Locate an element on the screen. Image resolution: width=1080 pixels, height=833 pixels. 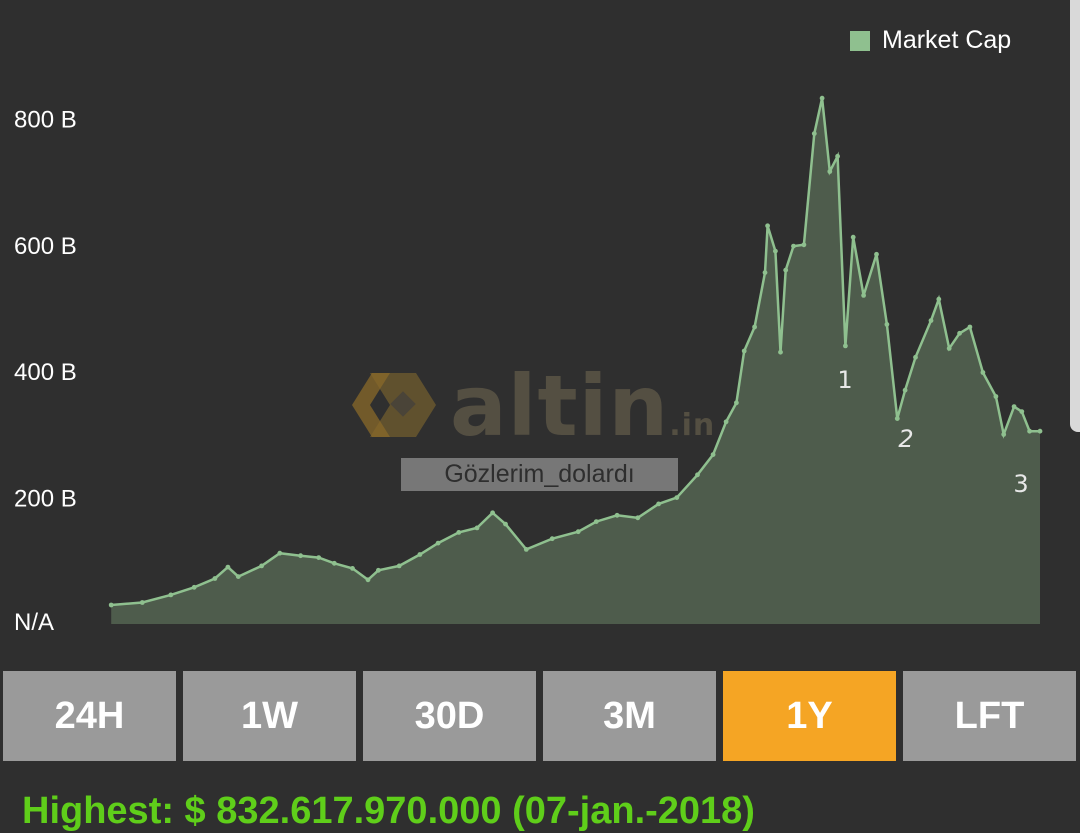
watermark-name: altin is located at coordinates (560, 406).